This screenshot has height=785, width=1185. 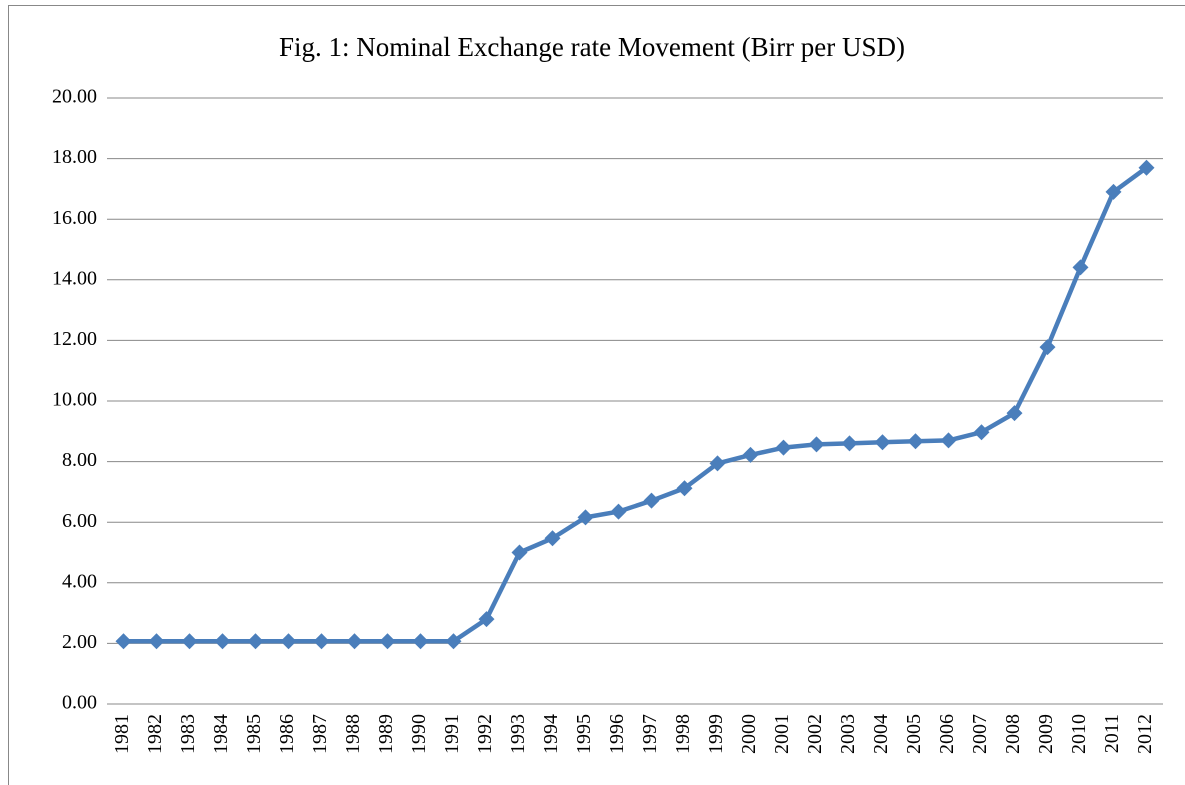 I want to click on x-tick-label: 2009, so click(x=1046, y=734).